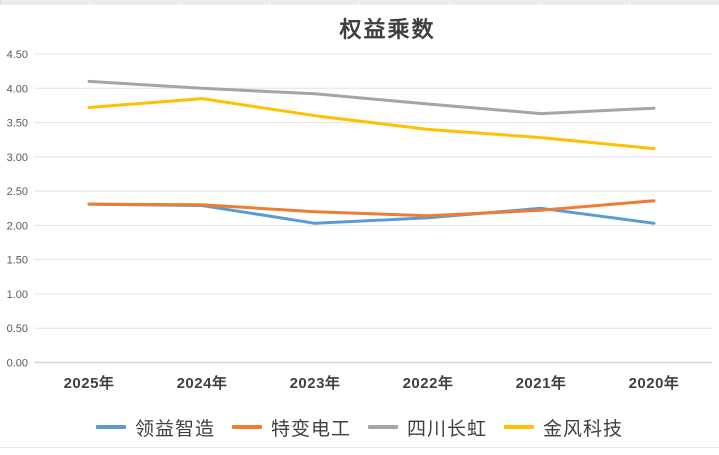 Image resolution: width=719 pixels, height=455 pixels. I want to click on y-tick-label: 0.00, so click(17, 364).